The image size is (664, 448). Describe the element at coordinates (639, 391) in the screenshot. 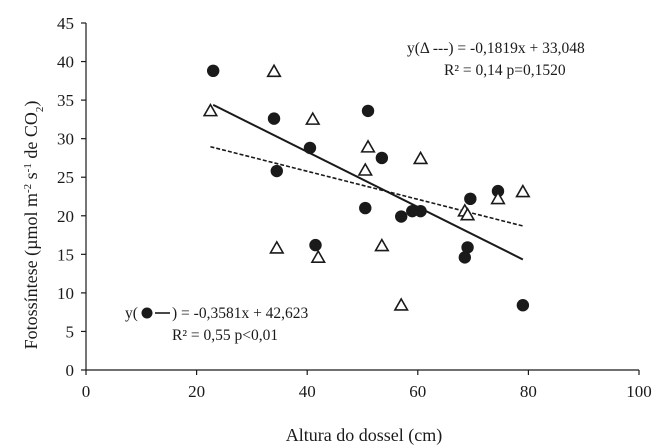

I see `x-tick-label: 100` at that location.